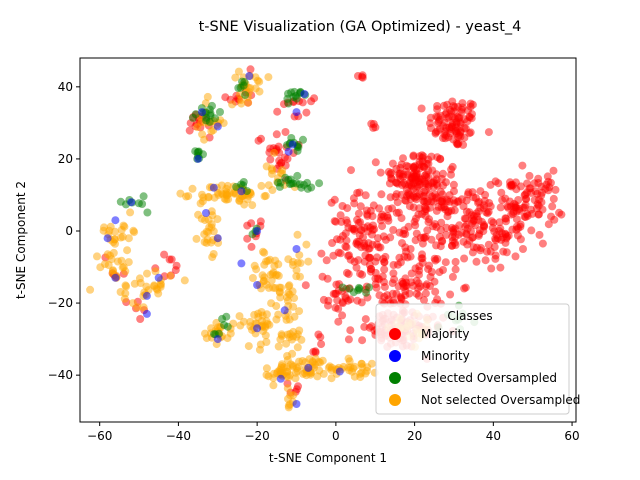 The image size is (640, 480). Describe the element at coordinates (500, 400) in the screenshot. I see `legend-label: Not selected Oversampled` at that location.